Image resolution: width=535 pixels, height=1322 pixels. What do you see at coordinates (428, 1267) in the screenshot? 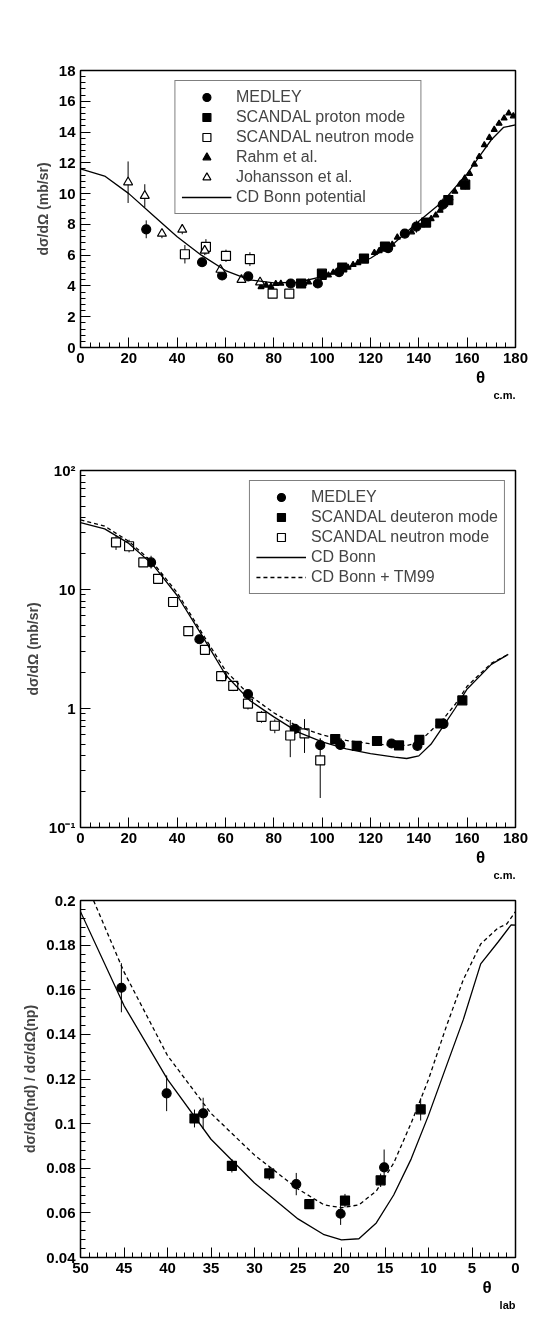
I see `x-tick-label: 10` at bounding box center [428, 1267].